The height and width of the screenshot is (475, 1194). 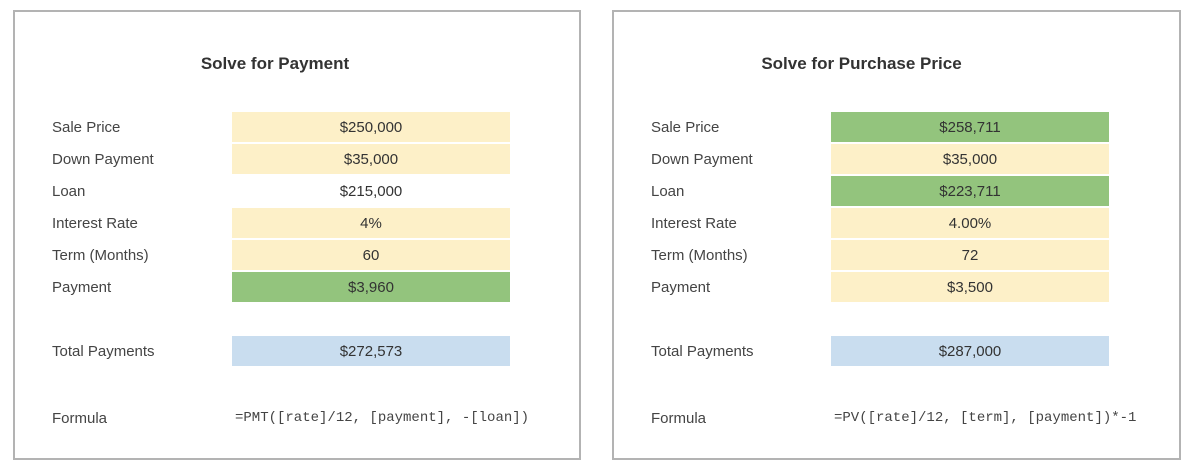 I want to click on loan-cell: $223,711, so click(x=970, y=191).